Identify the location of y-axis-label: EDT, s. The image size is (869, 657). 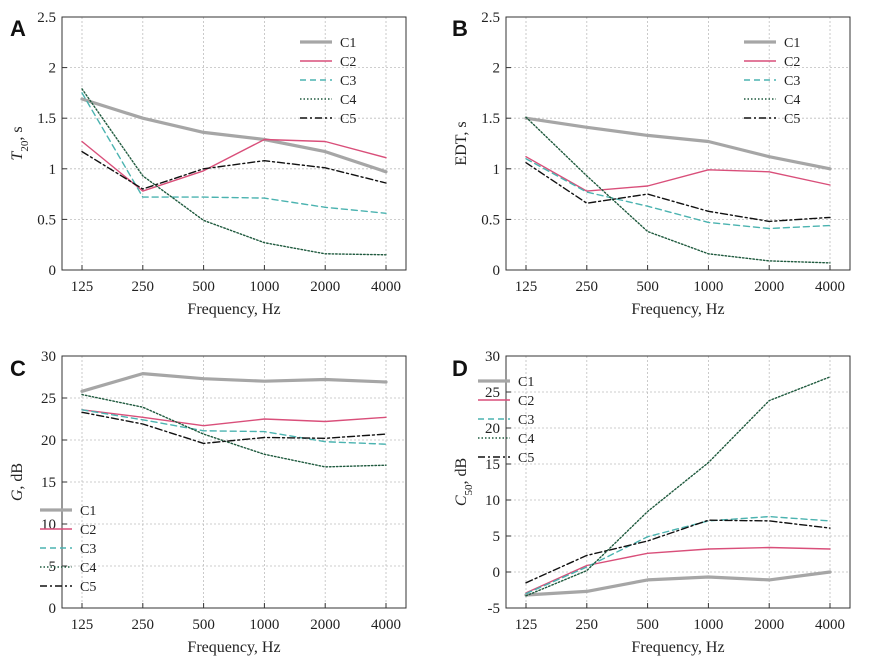
(461, 143).